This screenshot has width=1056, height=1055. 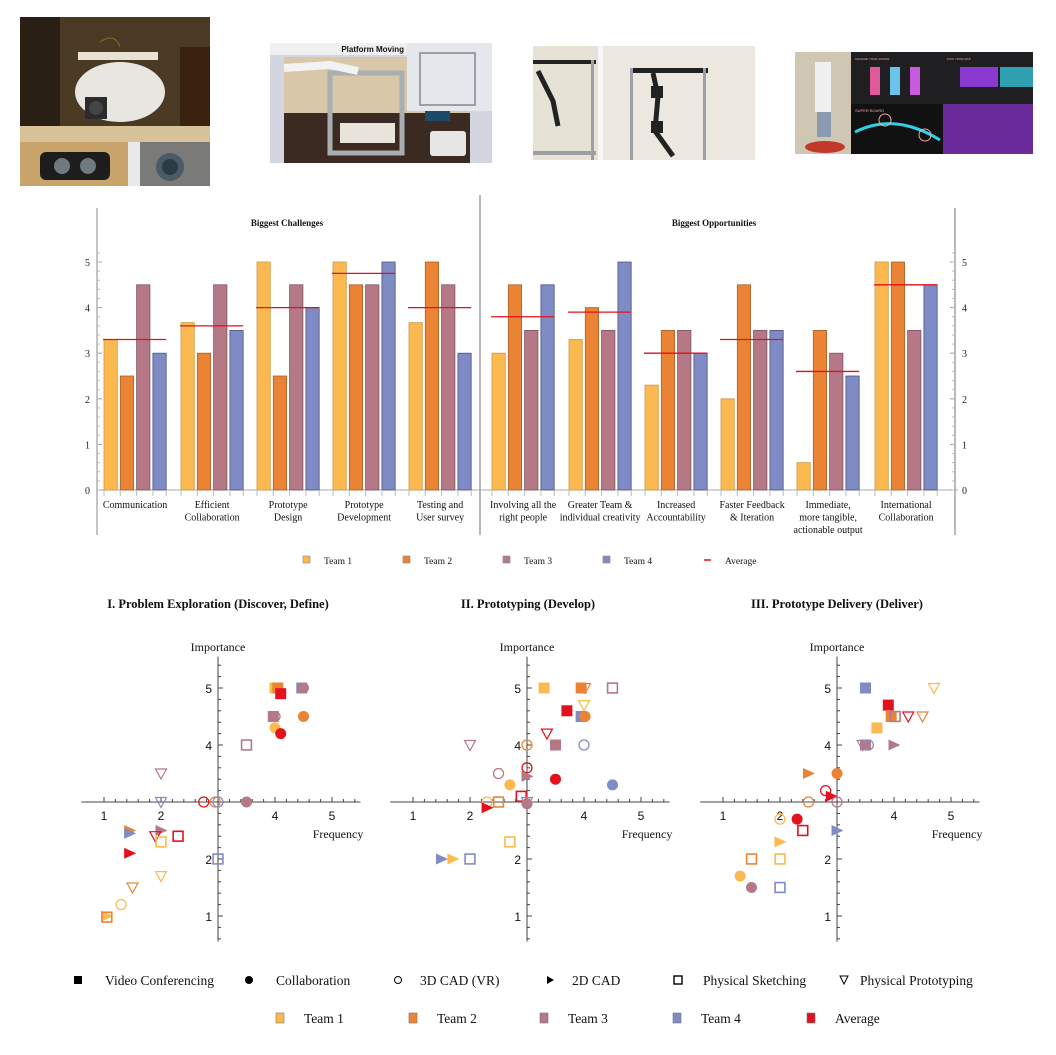 What do you see at coordinates (161, 802) in the screenshot?
I see `scatter-point-proto-team4` at bounding box center [161, 802].